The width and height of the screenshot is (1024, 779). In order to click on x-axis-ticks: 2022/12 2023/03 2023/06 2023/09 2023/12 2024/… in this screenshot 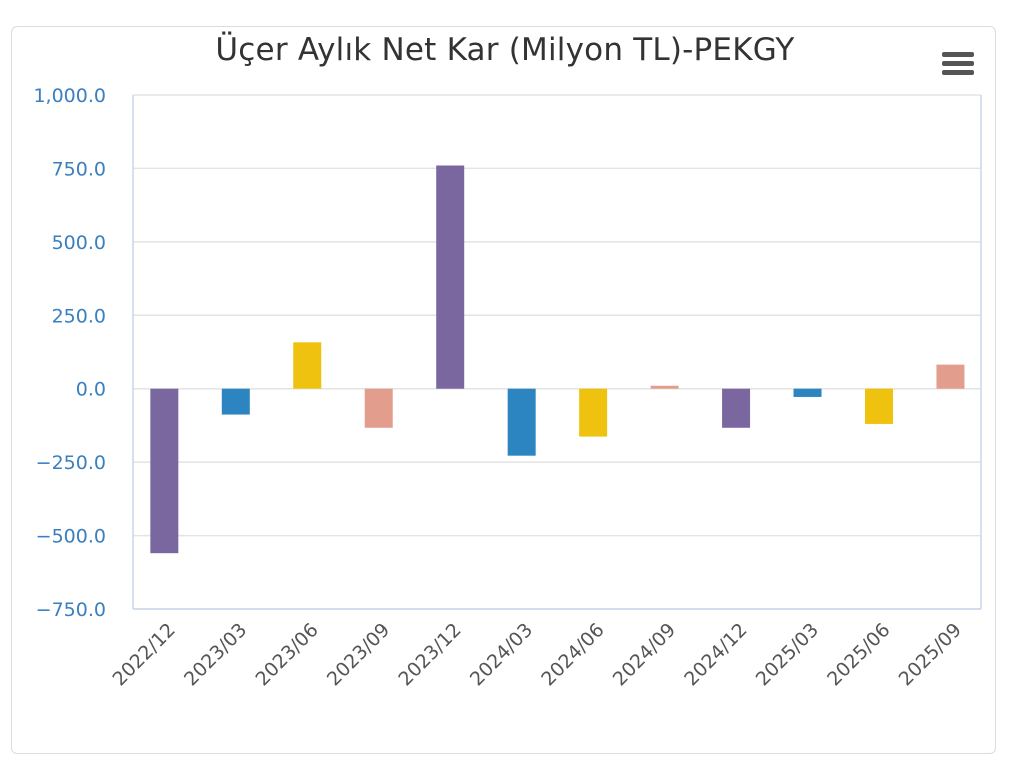, I will do `click(537, 654)`.